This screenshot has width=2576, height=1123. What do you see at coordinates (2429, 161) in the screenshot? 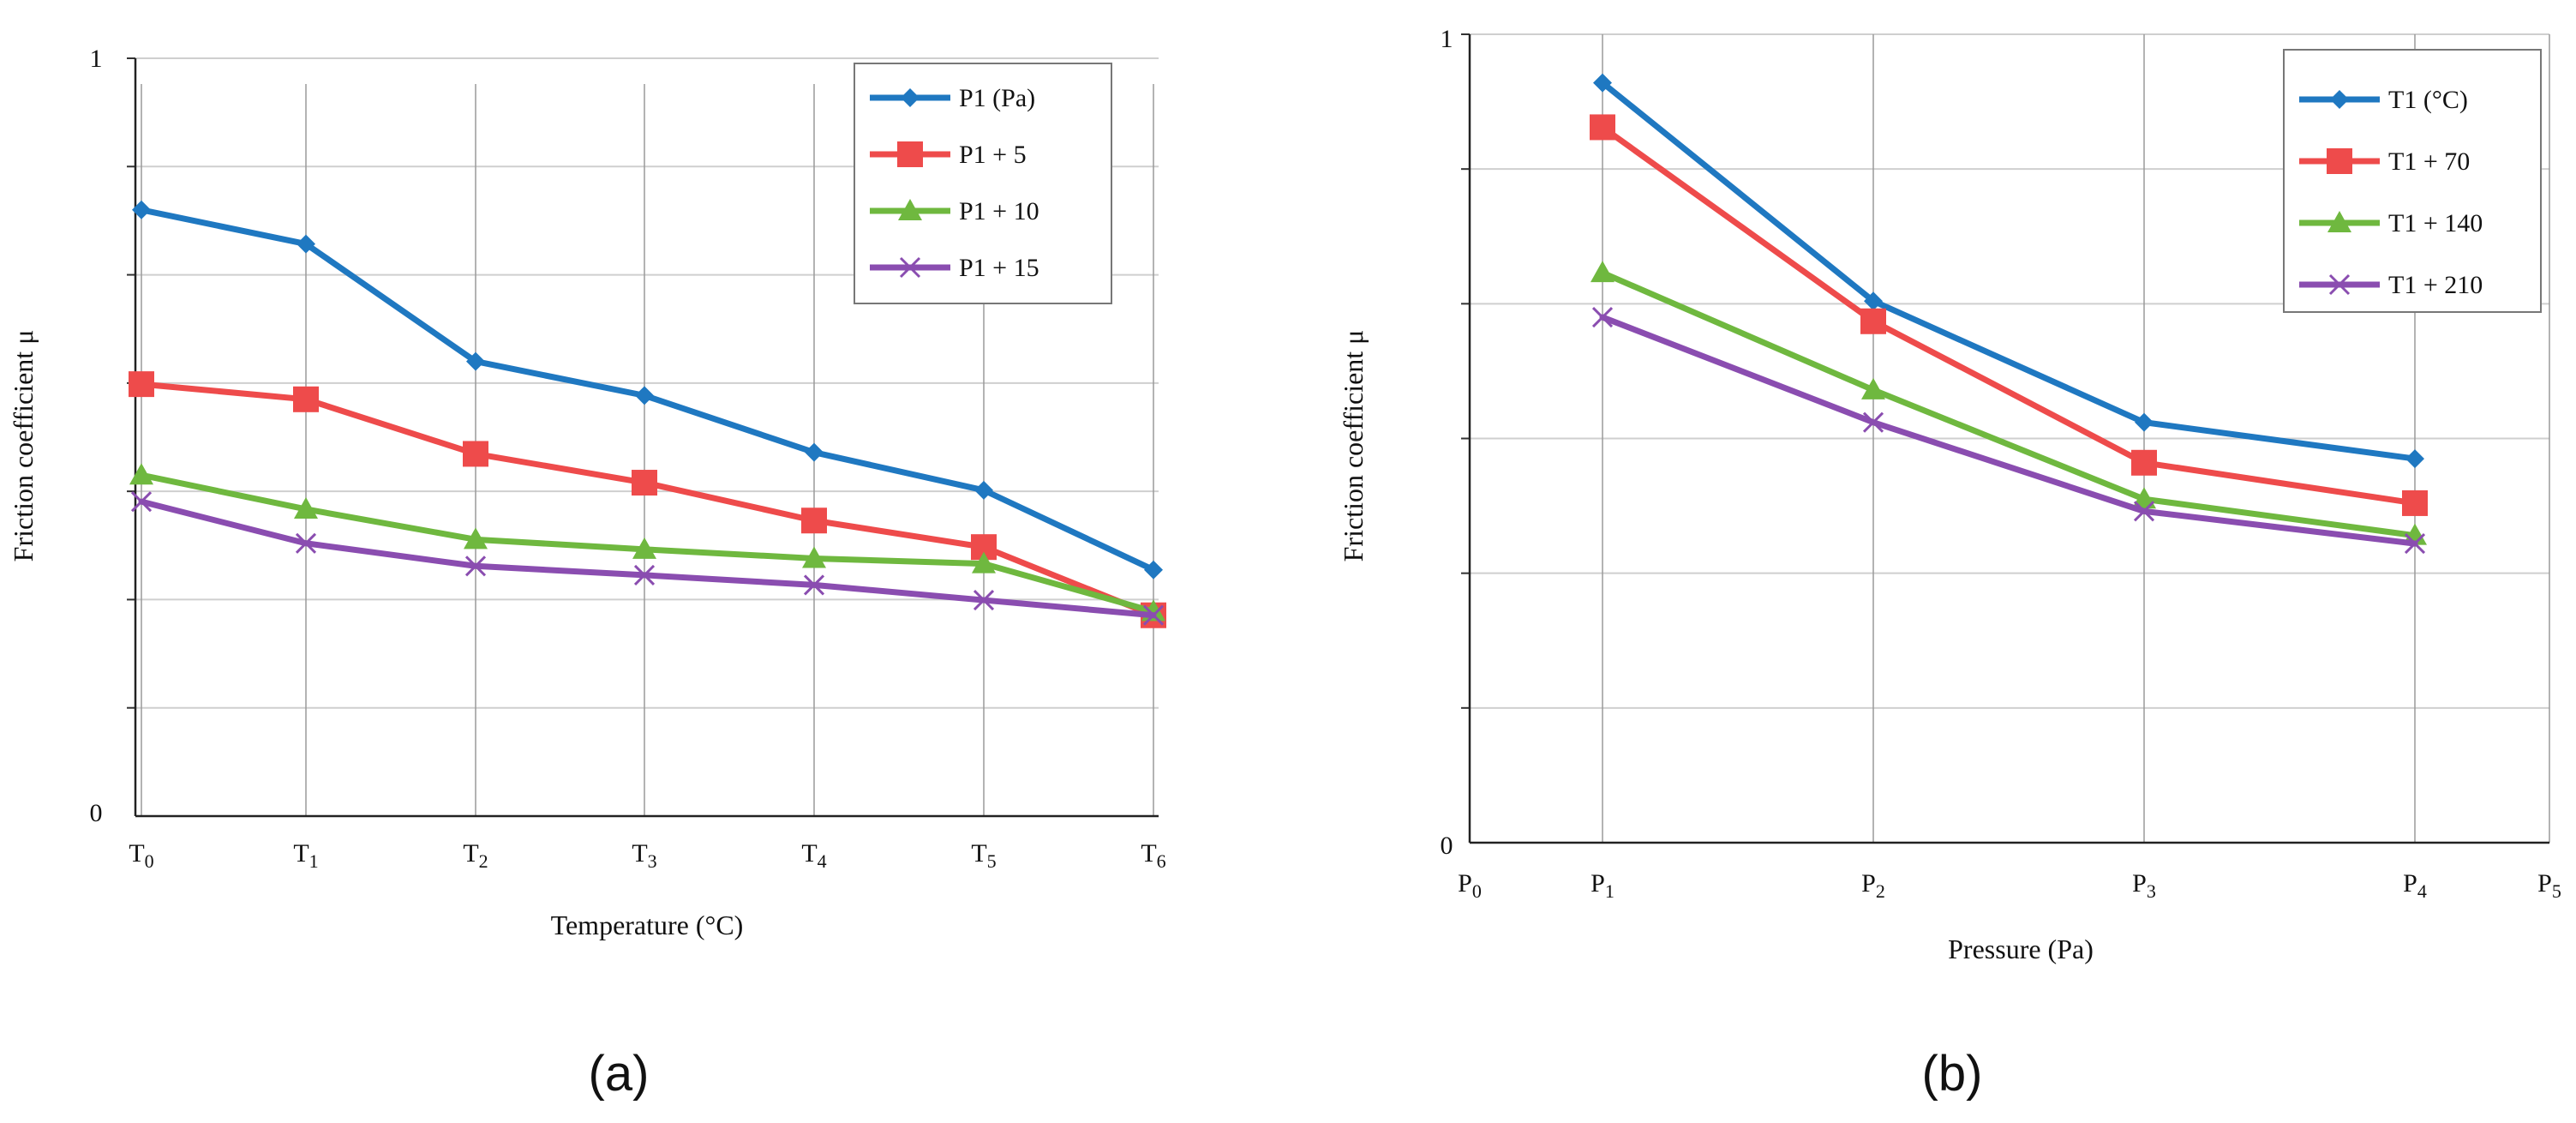
I see `legend-label: T1 + 70` at bounding box center [2429, 161].